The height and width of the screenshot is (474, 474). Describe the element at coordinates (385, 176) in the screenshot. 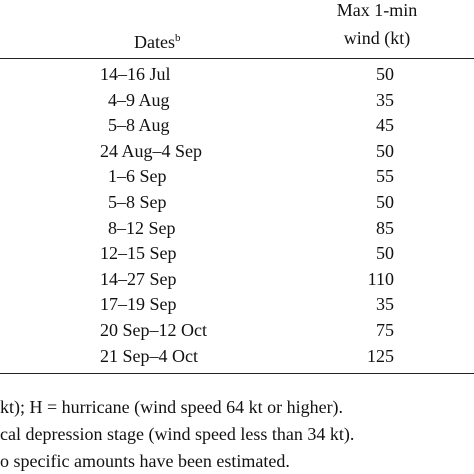

I see `wind-cell: 55` at that location.